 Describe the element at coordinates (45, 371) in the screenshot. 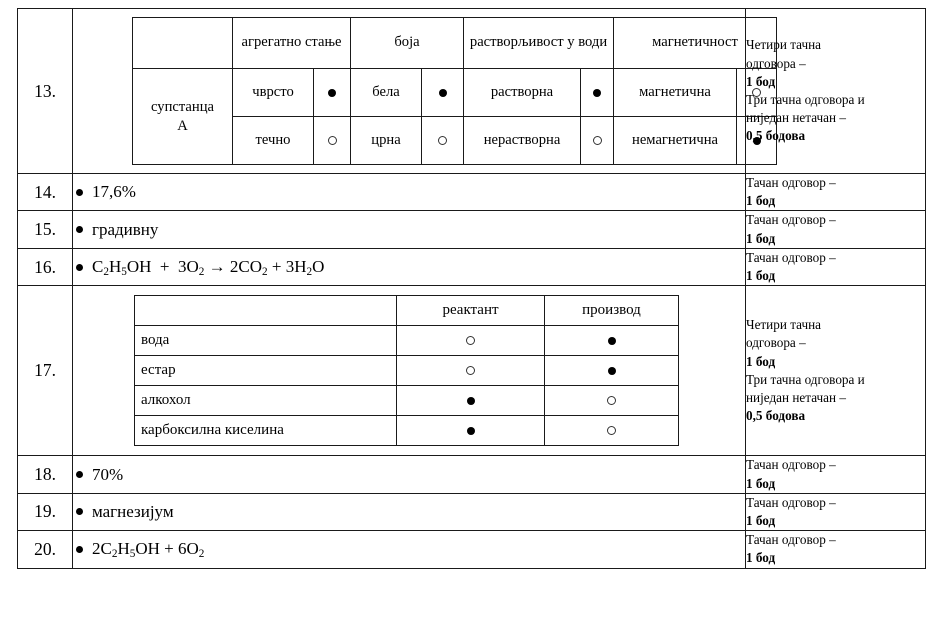

I see `row-number: 17.` at that location.